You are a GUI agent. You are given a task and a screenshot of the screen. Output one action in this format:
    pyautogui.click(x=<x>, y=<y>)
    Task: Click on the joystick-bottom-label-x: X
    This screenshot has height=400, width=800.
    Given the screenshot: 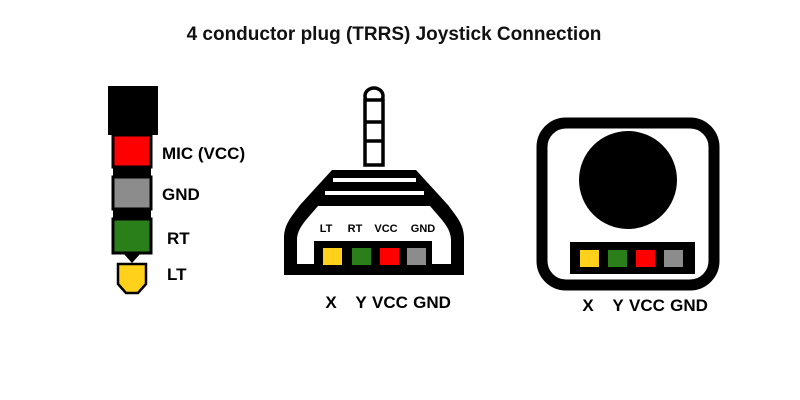 What is the action you would take?
    pyautogui.click(x=588, y=305)
    